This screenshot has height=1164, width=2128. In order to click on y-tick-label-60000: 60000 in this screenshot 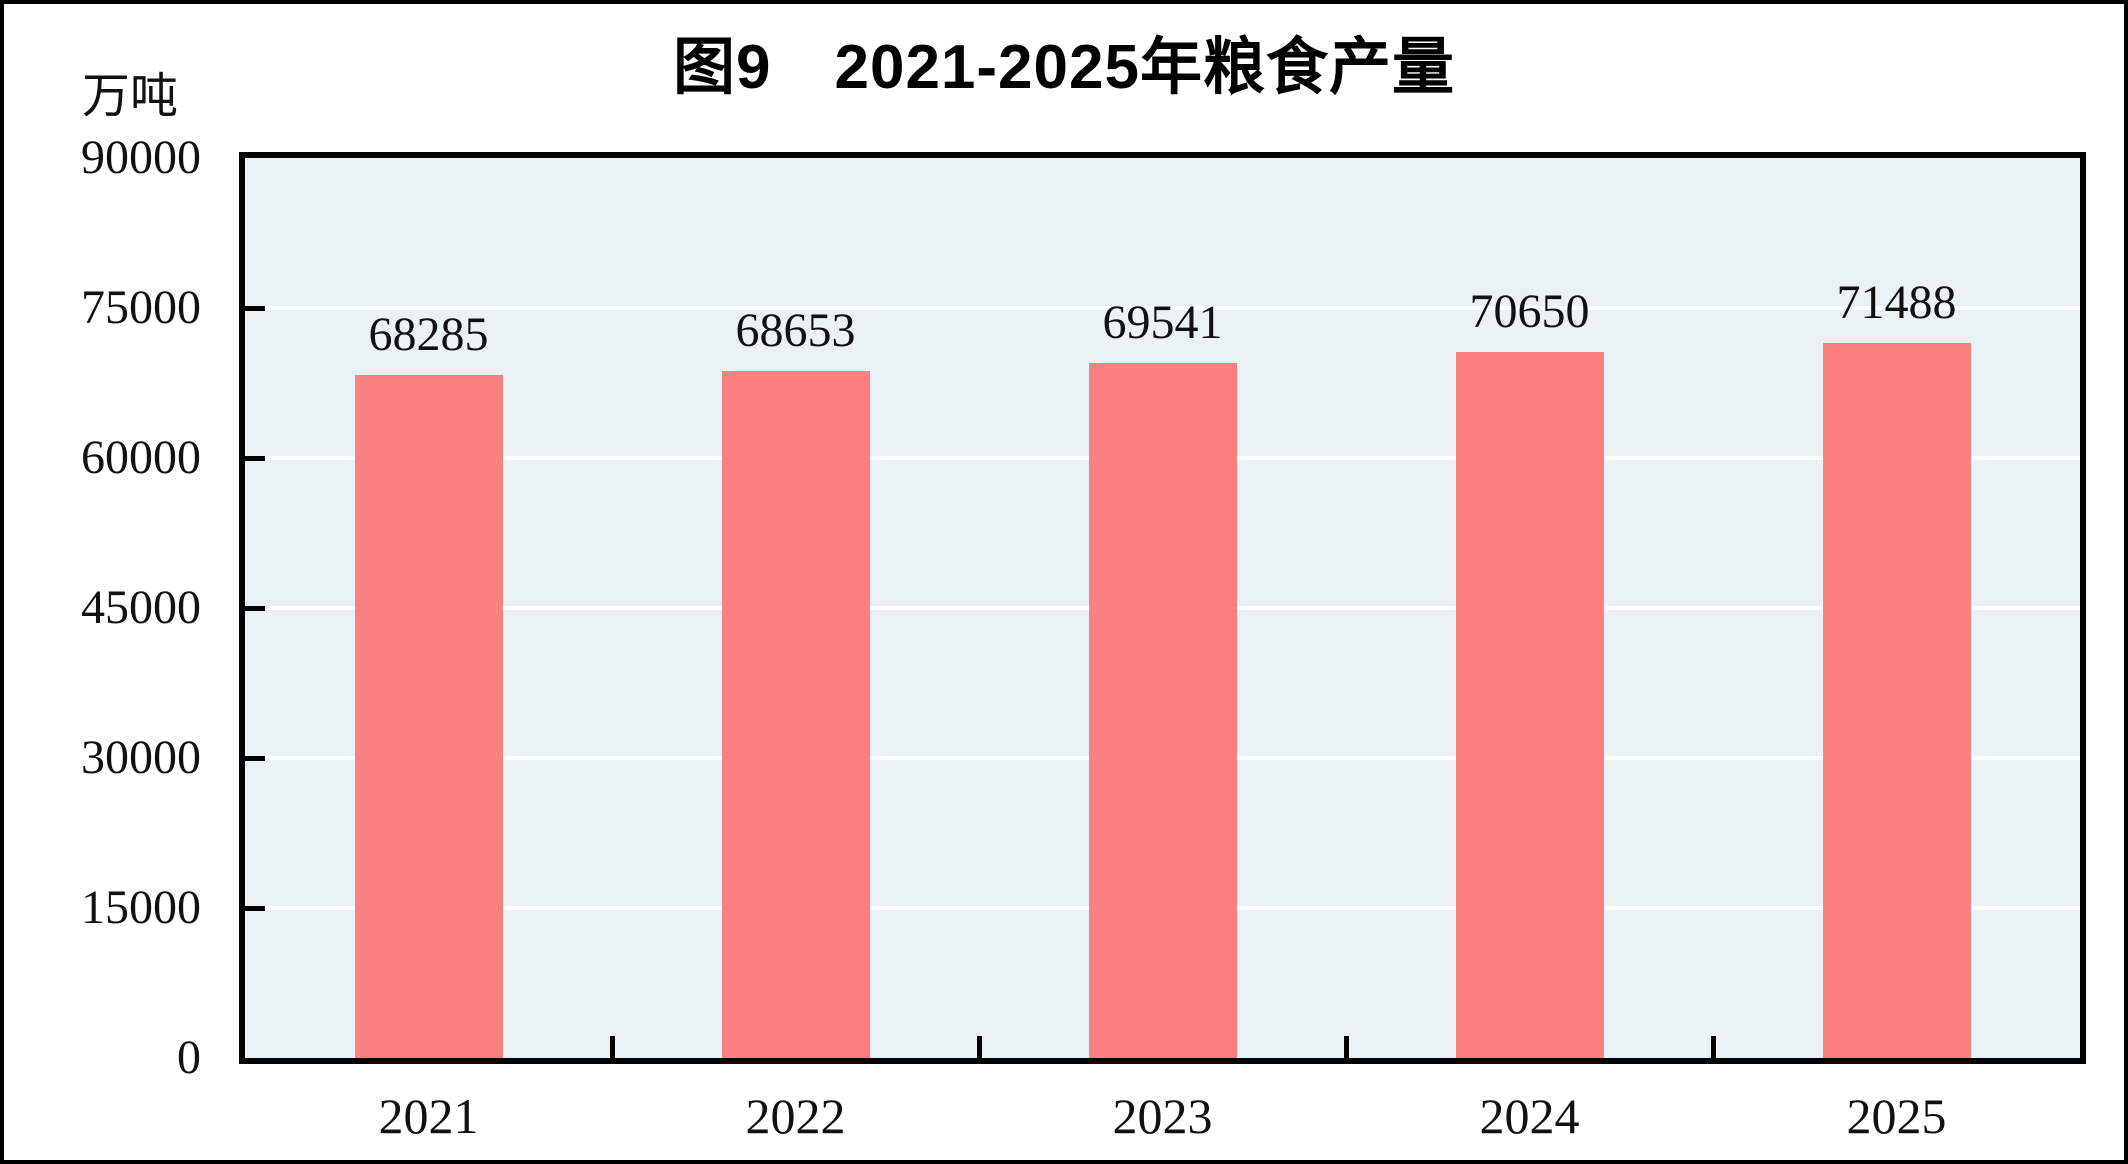, I will do `click(141, 457)`.